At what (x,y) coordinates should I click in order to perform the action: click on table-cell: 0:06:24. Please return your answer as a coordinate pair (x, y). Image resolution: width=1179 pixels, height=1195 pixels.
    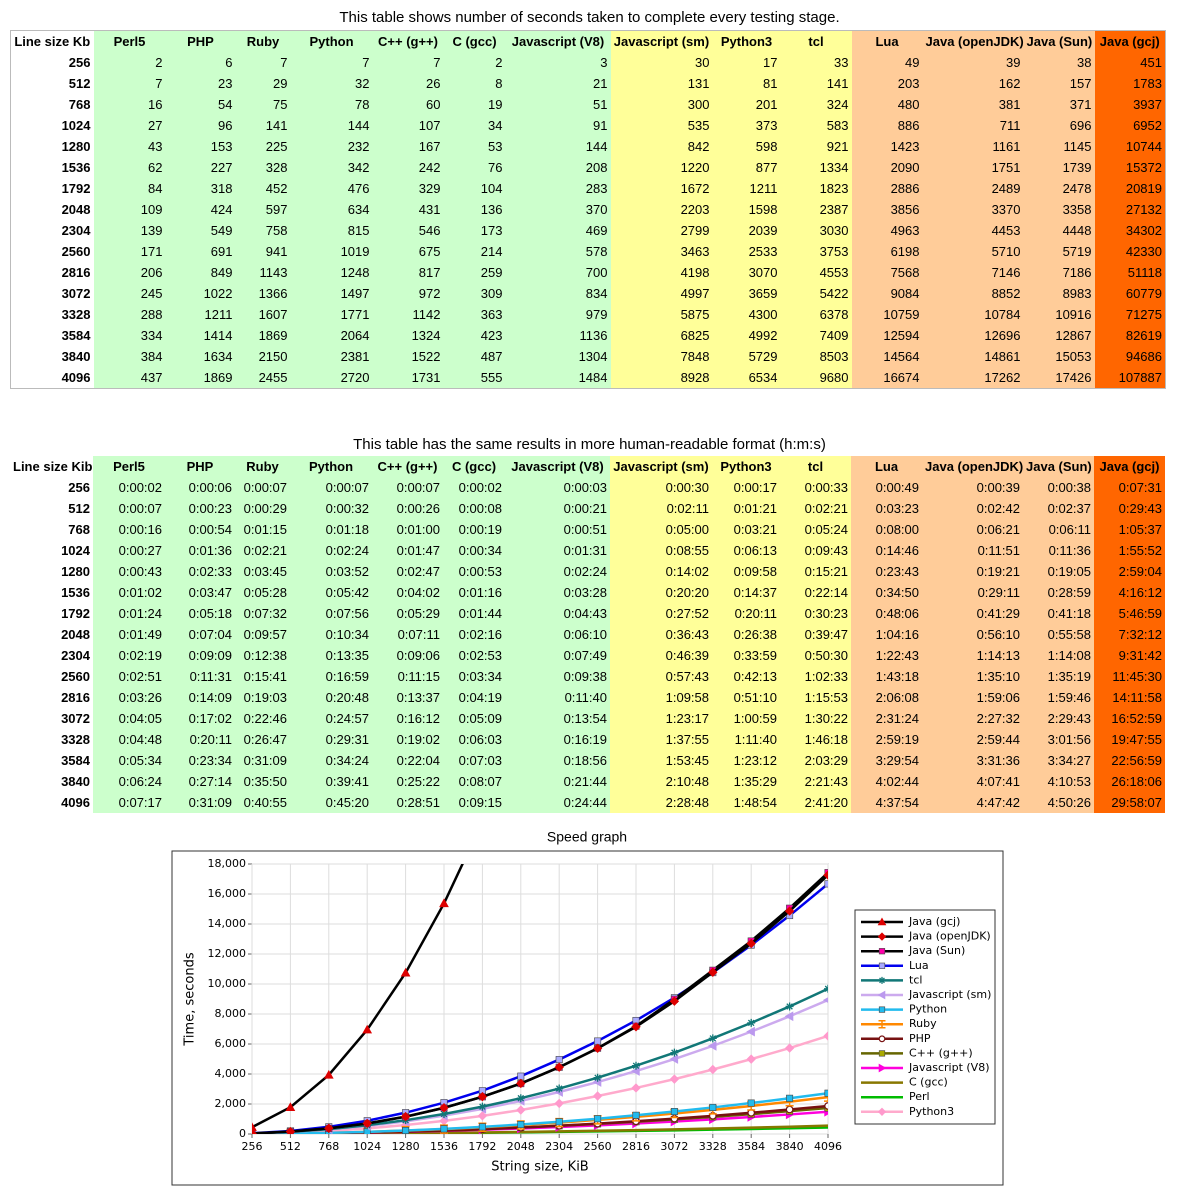
    Looking at the image, I should click on (129, 781).